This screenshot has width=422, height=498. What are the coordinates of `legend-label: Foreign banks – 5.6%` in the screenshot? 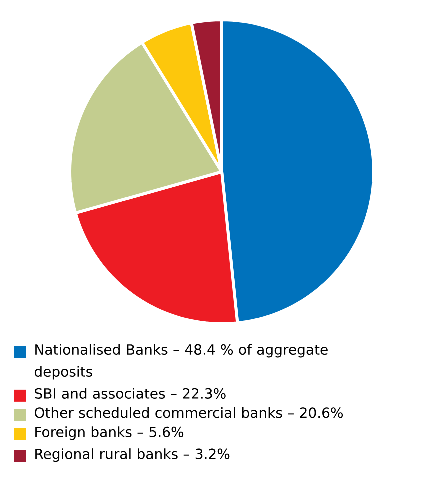 It's located at (110, 433).